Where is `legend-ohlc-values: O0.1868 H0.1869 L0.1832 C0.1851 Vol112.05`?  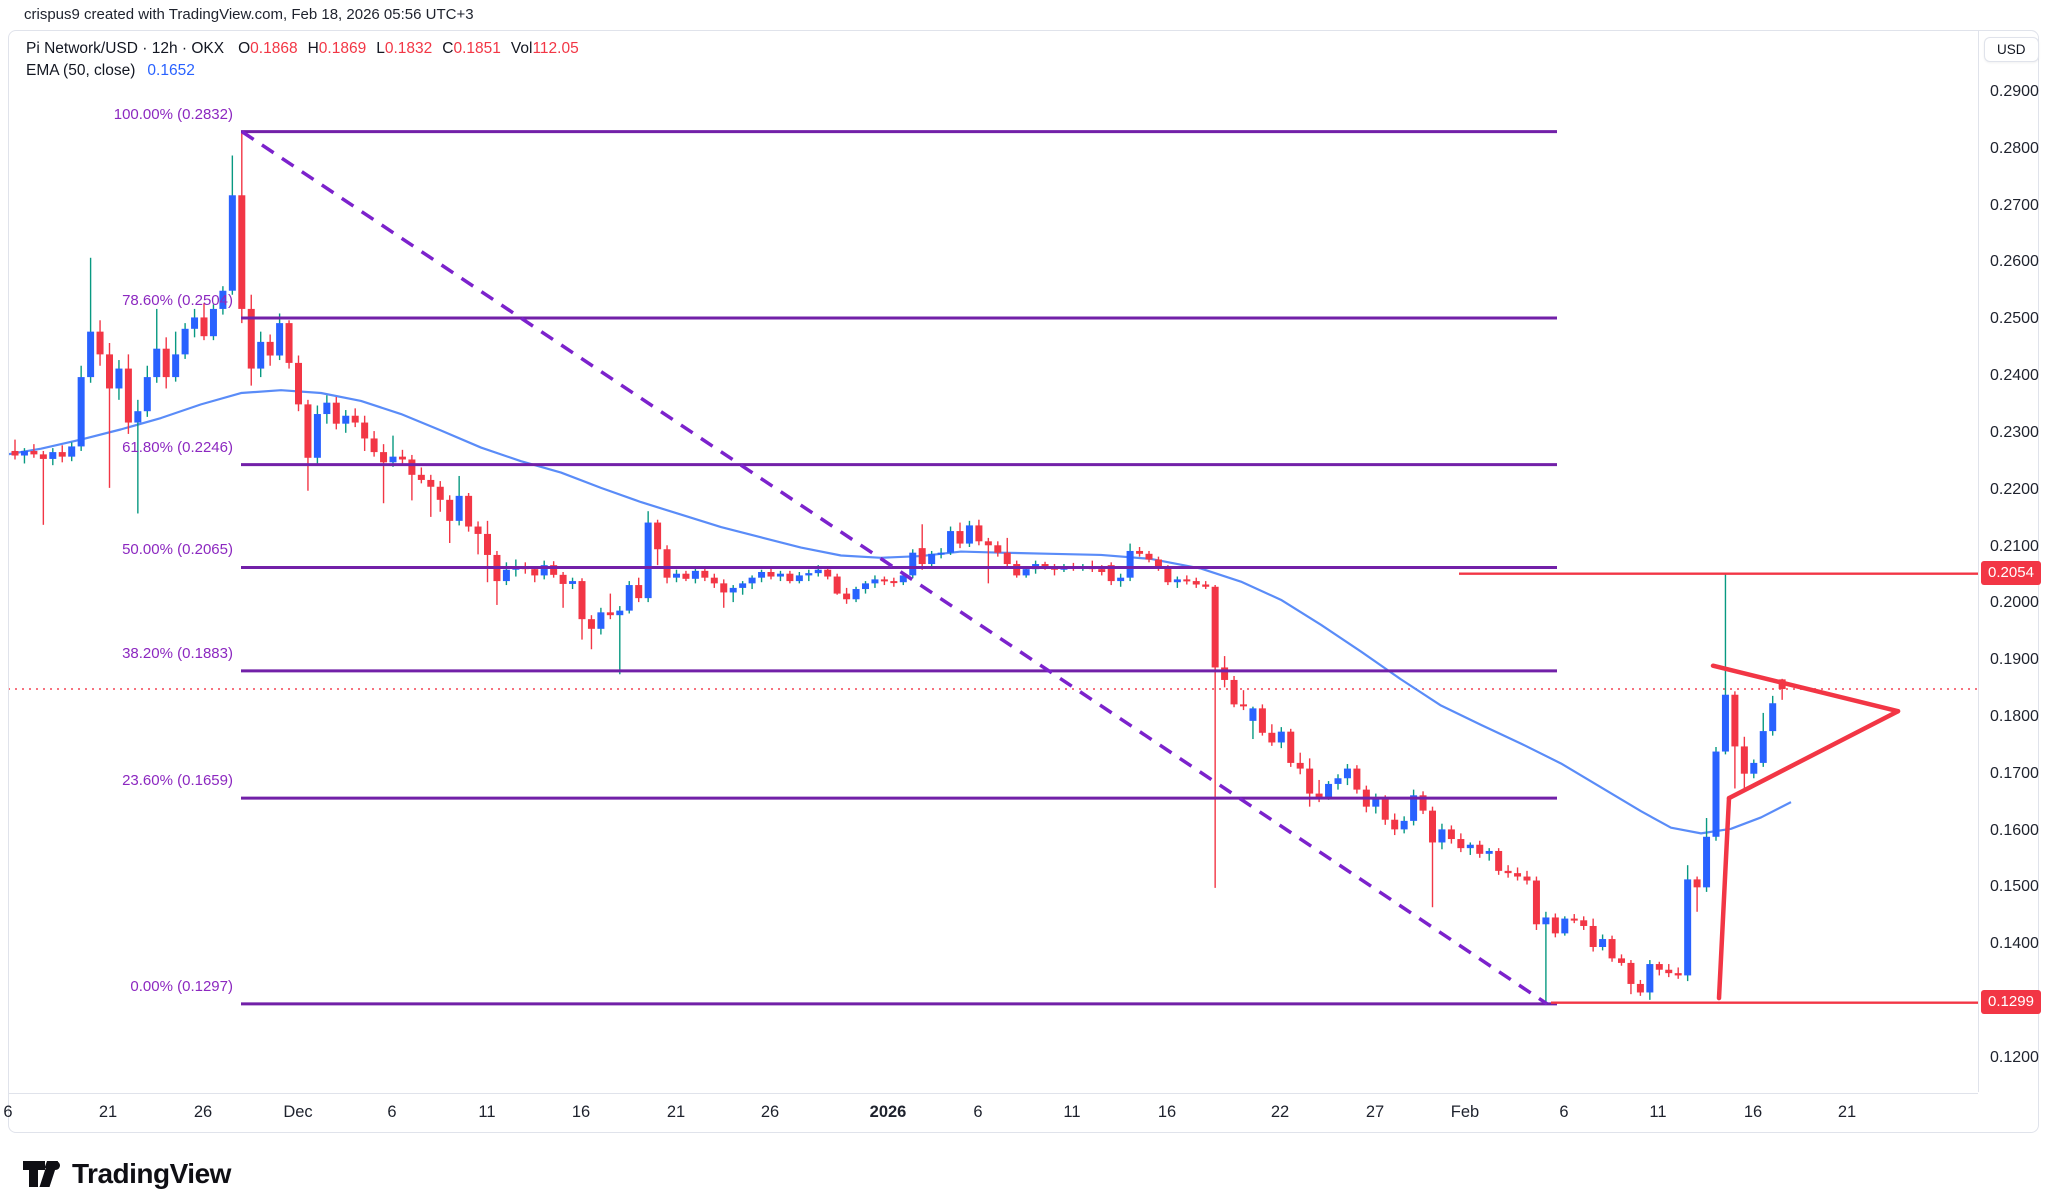
legend-ohlc-values: O0.1868 H0.1869 L0.1832 C0.1851 Vol112.05 is located at coordinates (413, 48).